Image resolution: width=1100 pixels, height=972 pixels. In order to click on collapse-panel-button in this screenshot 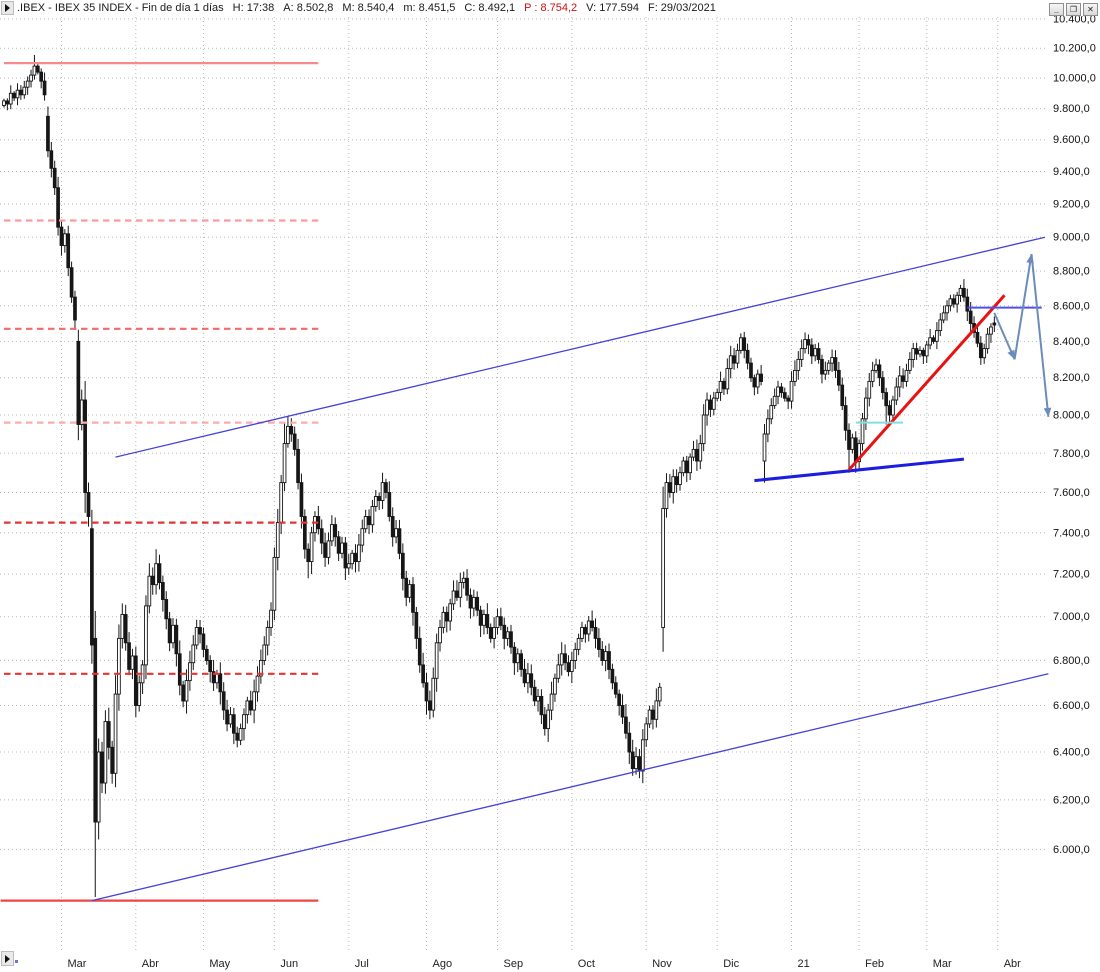, I will do `click(7, 8)`.